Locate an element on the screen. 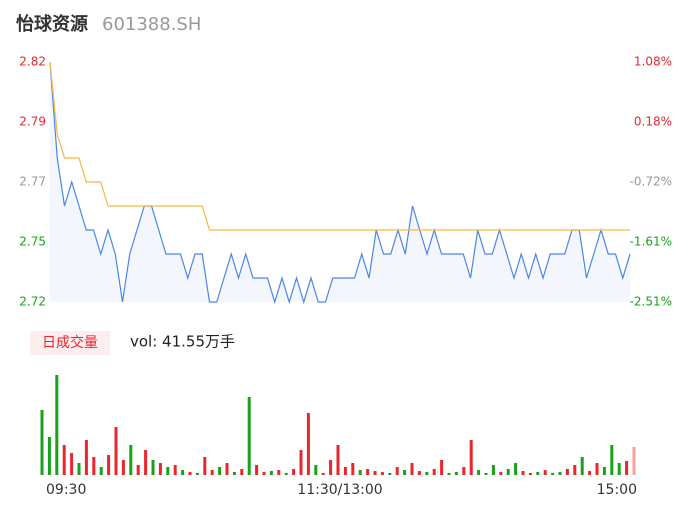 This screenshot has width=686, height=524. y2-tick-label: 1.08% is located at coordinates (653, 62).